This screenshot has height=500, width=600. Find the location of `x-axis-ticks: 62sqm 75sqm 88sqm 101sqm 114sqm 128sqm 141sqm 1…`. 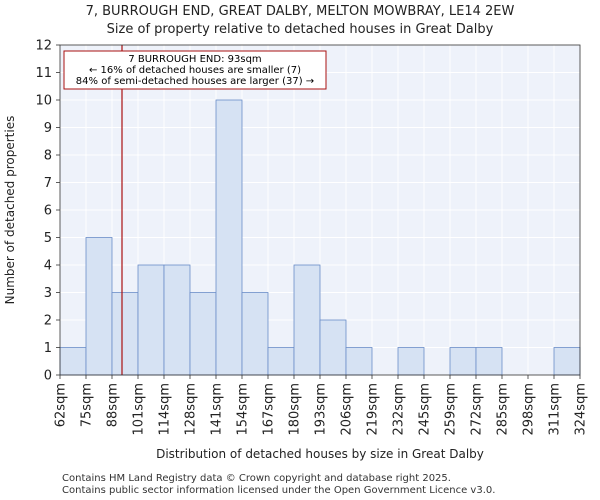

x-axis-ticks: 62sqm 75sqm 88sqm 101sqm 114sqm 128sqm 141sqm 1… is located at coordinates (321, 405).